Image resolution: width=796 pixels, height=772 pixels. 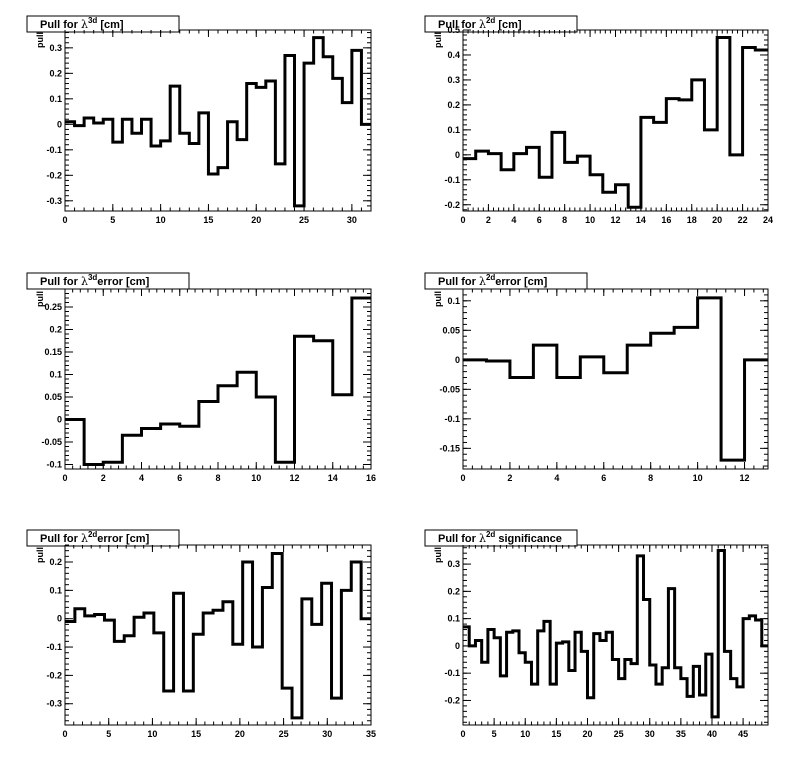 What do you see at coordinates (53, 307) in the screenshot?
I see `y-tick-label: 0.25` at bounding box center [53, 307].